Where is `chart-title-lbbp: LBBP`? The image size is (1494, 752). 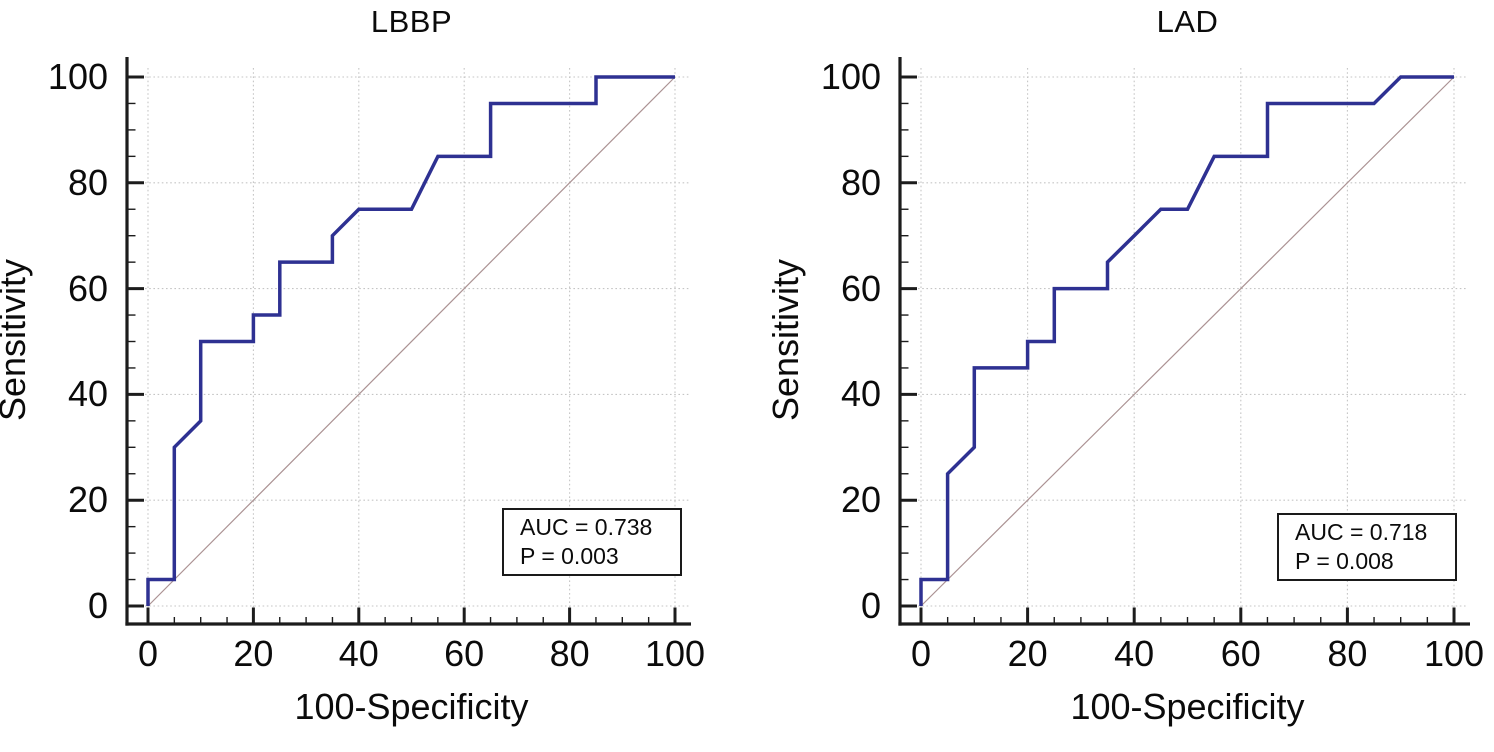
chart-title-lbbp: LBBP is located at coordinates (411, 21).